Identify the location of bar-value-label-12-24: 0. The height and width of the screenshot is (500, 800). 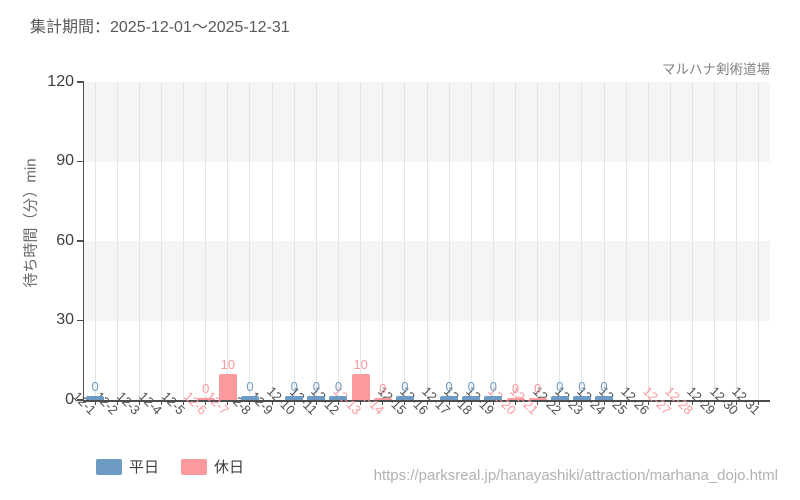
(604, 386).